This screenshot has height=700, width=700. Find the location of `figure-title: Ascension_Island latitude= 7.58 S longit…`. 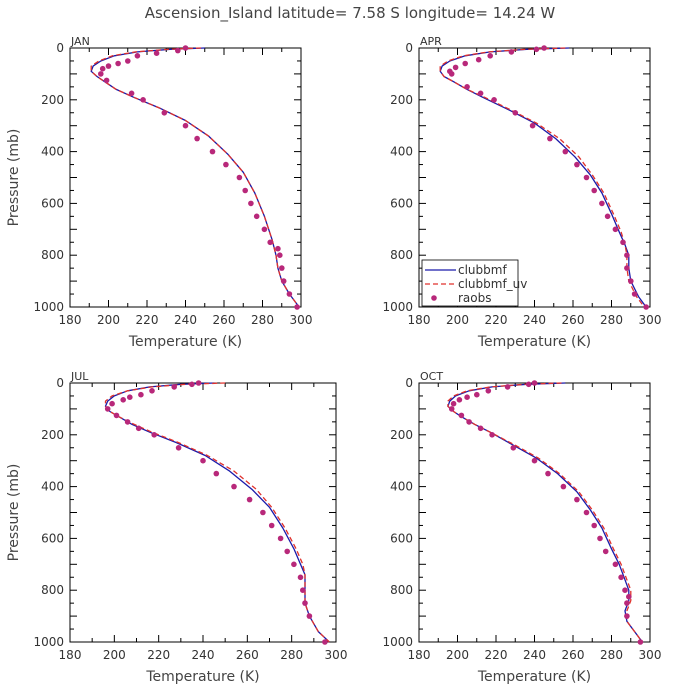

figure-title: Ascension_Island latitude= 7.58 S longit… is located at coordinates (350, 13).